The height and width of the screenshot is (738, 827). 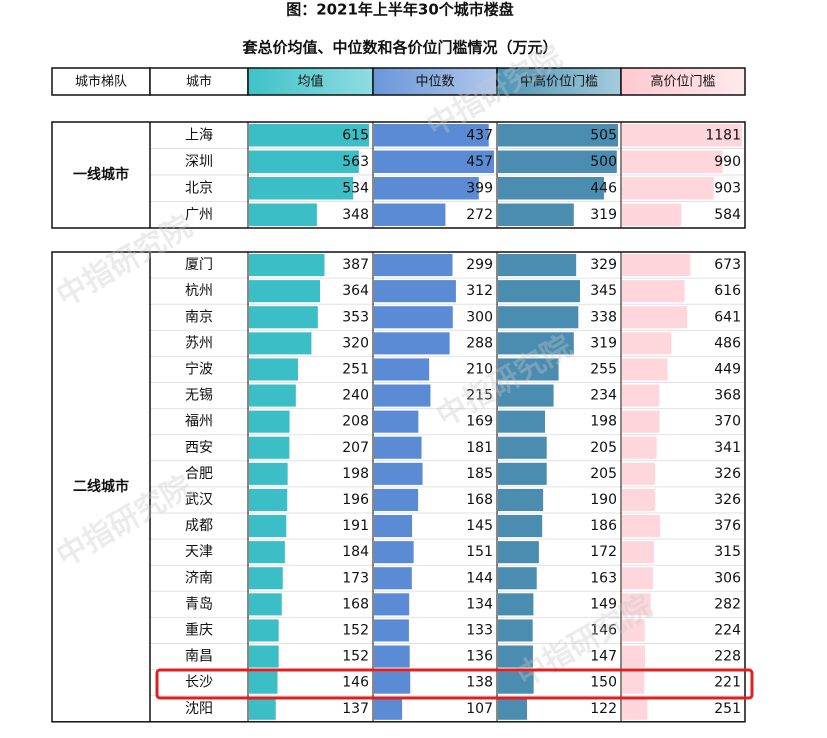 What do you see at coordinates (199, 317) in the screenshot?
I see `city: 南京` at bounding box center [199, 317].